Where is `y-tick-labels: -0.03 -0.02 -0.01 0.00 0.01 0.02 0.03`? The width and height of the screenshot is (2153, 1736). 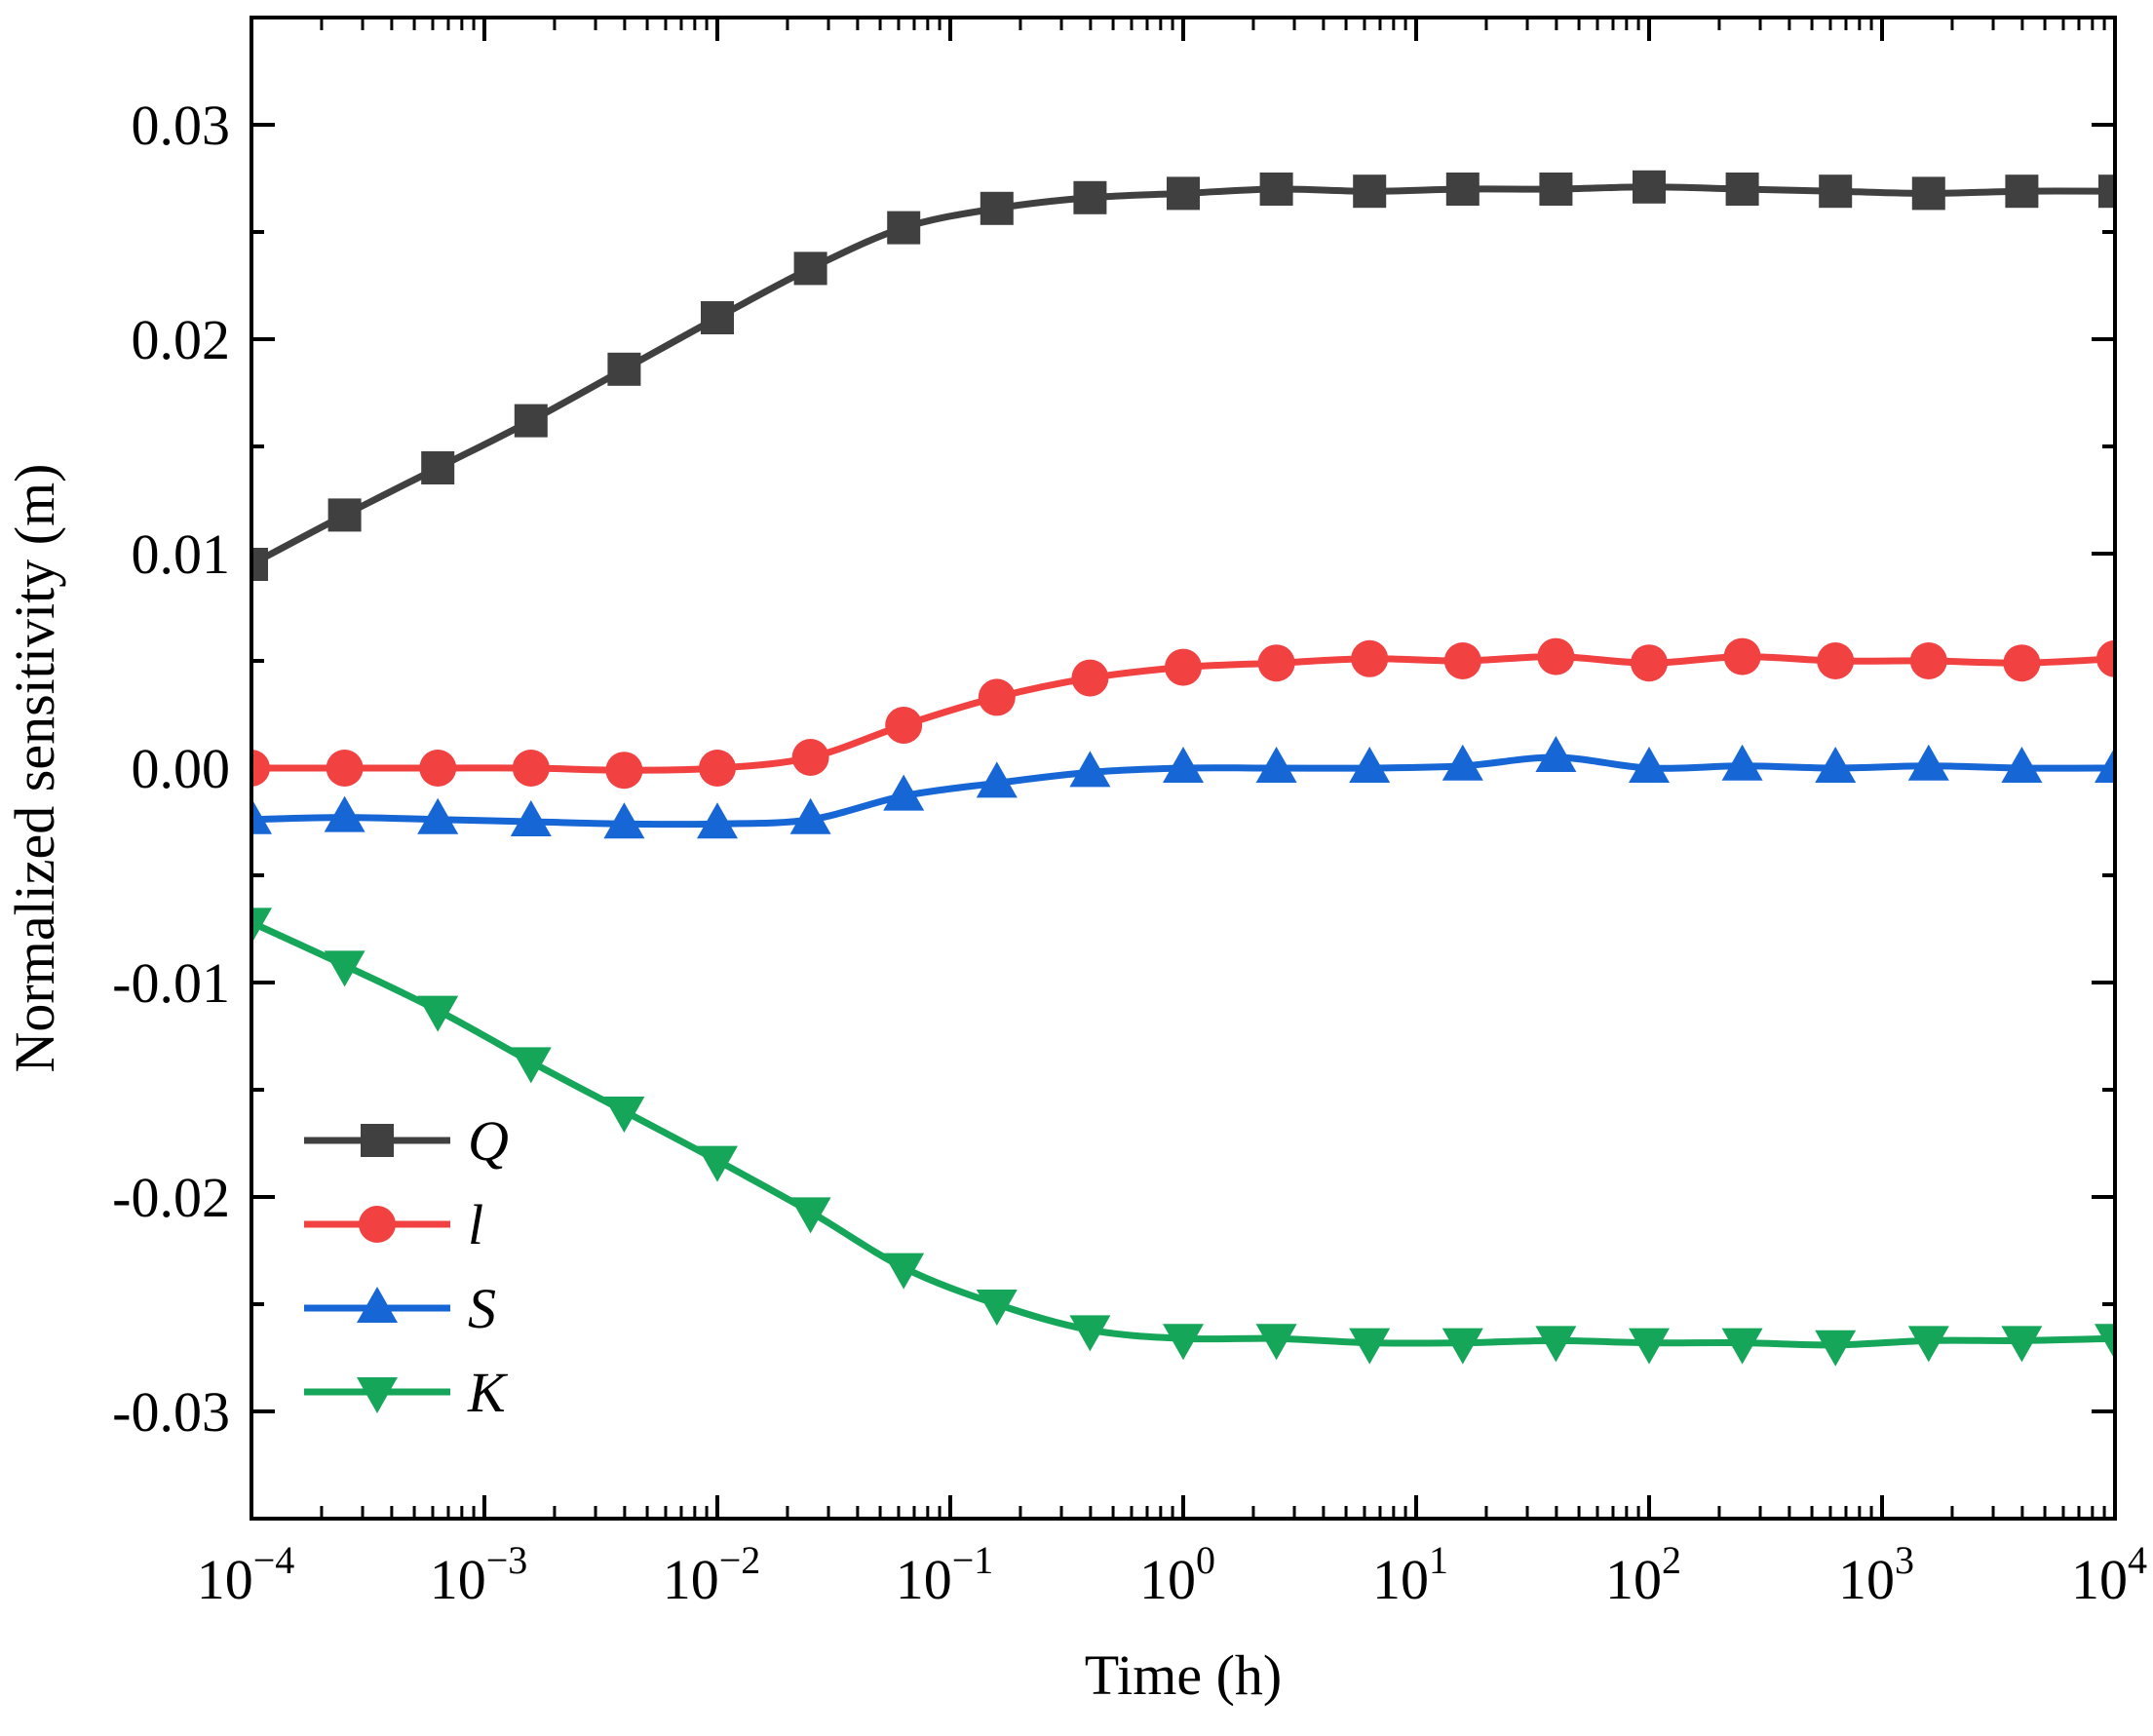 y-tick-labels: -0.03 -0.02 -0.01 0.00 0.01 0.02 0.03 is located at coordinates (171, 769).